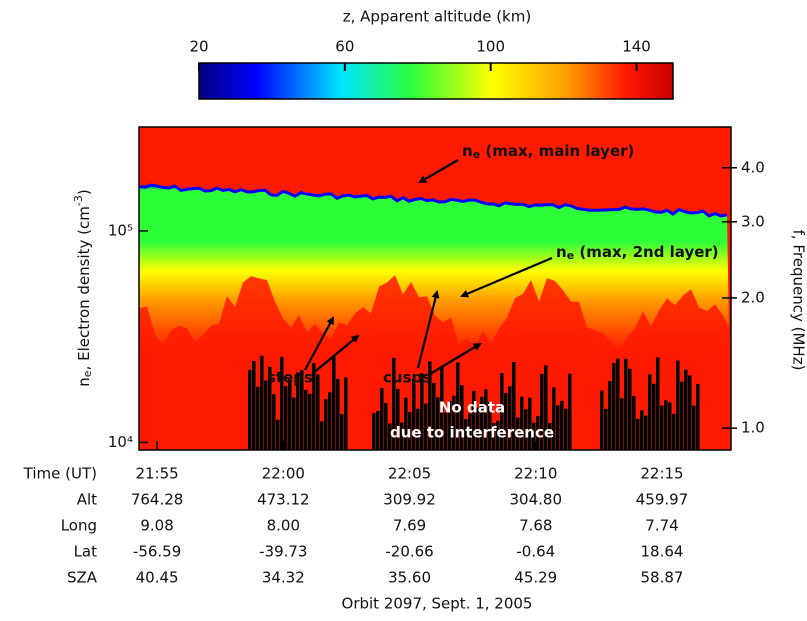  What do you see at coordinates (661, 526) in the screenshot?
I see `table-cell: 7.74` at bounding box center [661, 526].